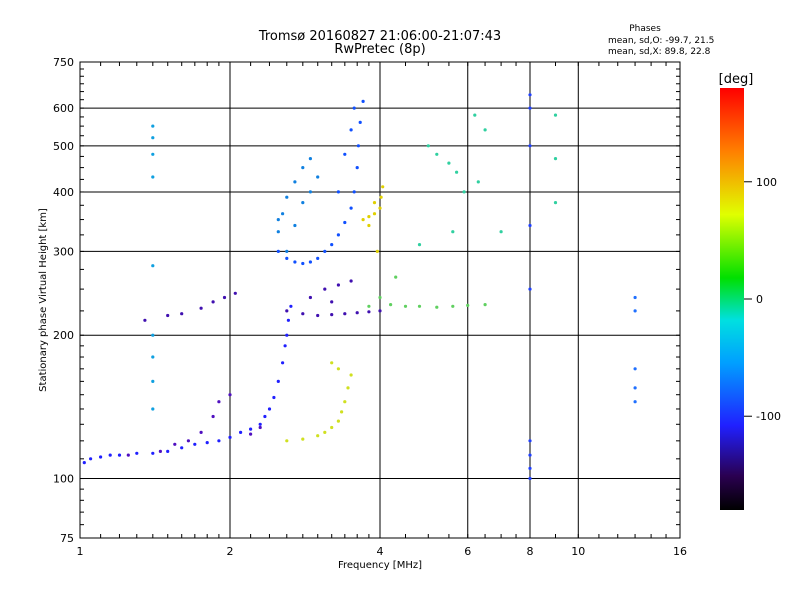 Image resolution: width=800 pixels, height=604 pixels. Describe the element at coordinates (645, 29) in the screenshot. I see `stats-heading: Phases` at that location.